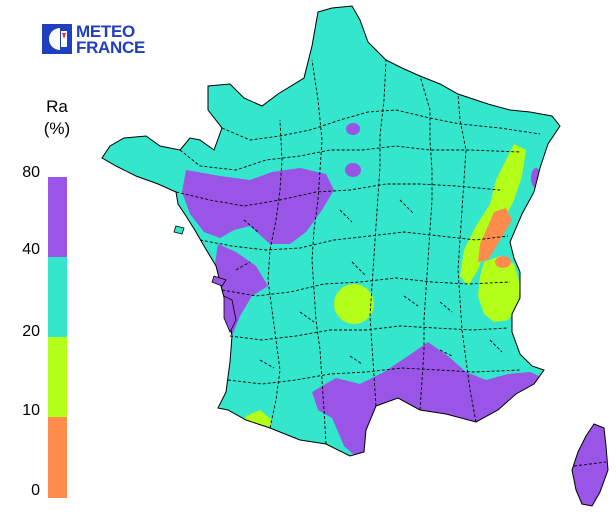 The image size is (616, 517). Describe the element at coordinates (31, 172) in the screenshot. I see `legend-tick-80: 80` at that location.